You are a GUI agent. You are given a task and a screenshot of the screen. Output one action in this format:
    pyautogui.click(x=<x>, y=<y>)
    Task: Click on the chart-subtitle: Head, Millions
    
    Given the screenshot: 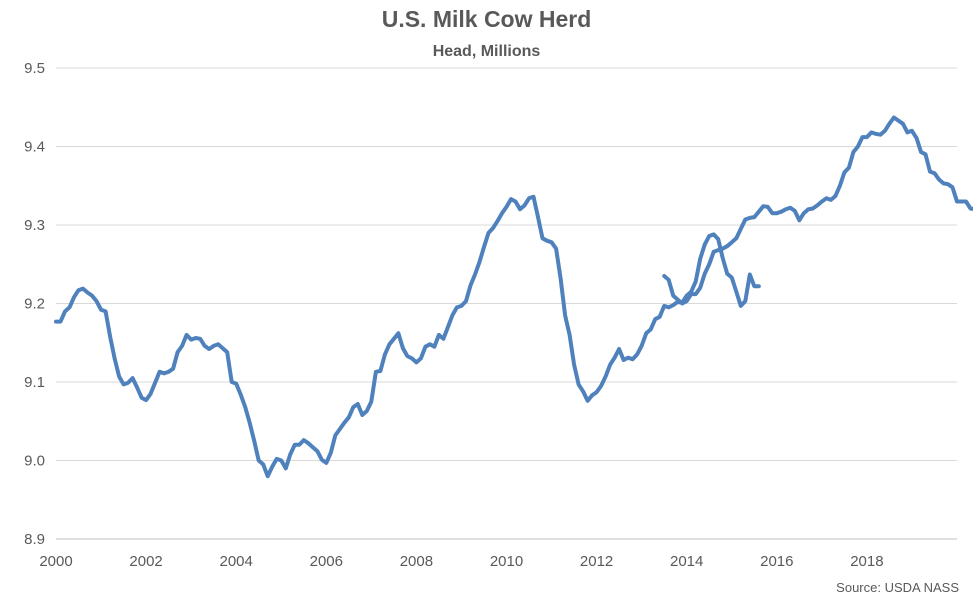 What is the action you would take?
    pyautogui.click(x=486, y=51)
    